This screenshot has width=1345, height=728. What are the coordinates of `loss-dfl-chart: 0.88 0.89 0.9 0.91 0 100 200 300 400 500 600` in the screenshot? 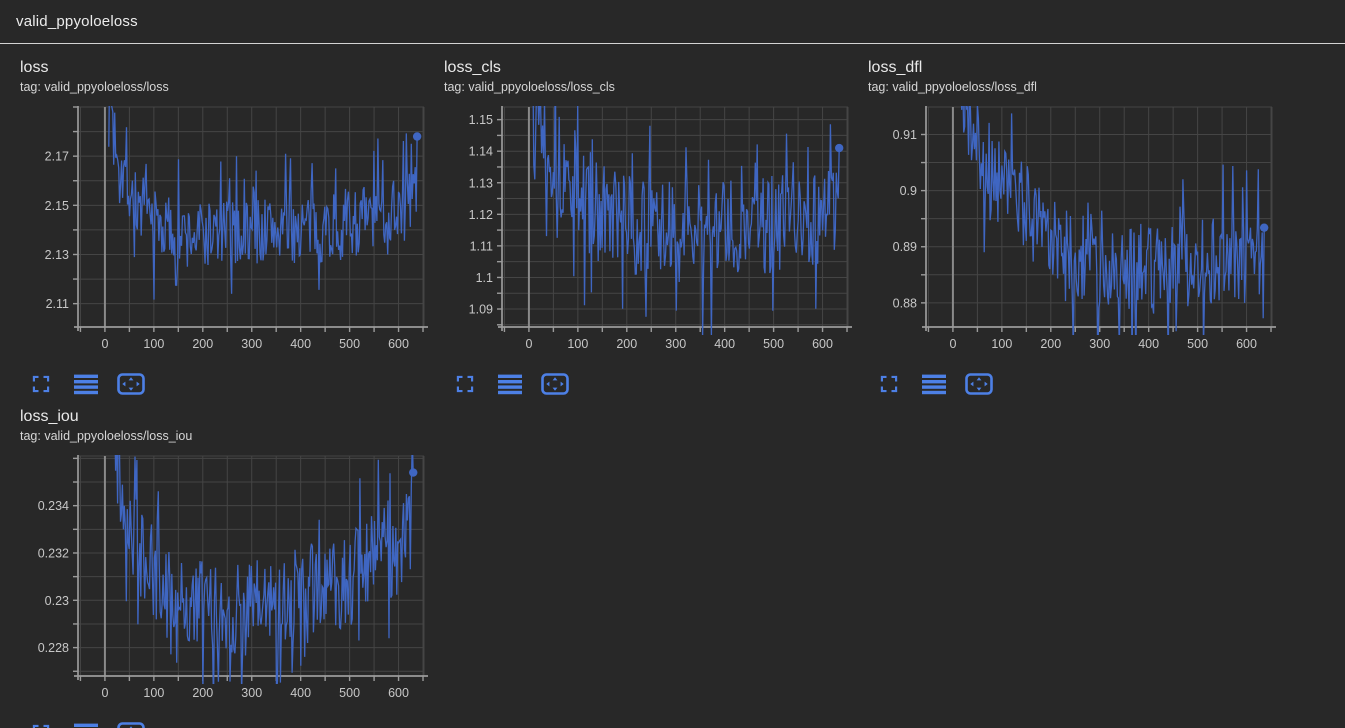 It's located at (1074, 229).